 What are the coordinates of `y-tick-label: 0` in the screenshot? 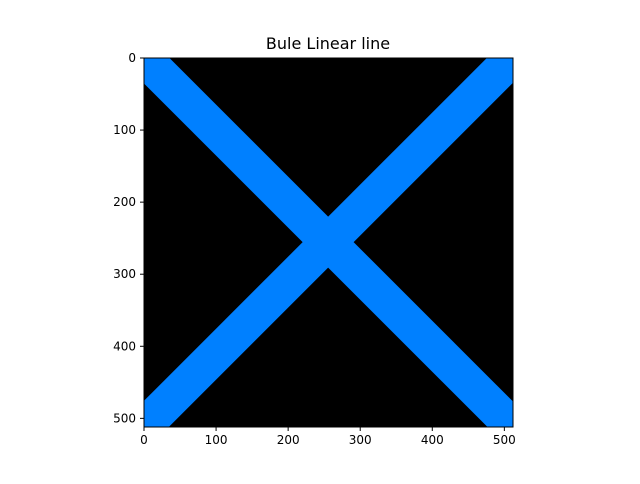 It's located at (132, 58).